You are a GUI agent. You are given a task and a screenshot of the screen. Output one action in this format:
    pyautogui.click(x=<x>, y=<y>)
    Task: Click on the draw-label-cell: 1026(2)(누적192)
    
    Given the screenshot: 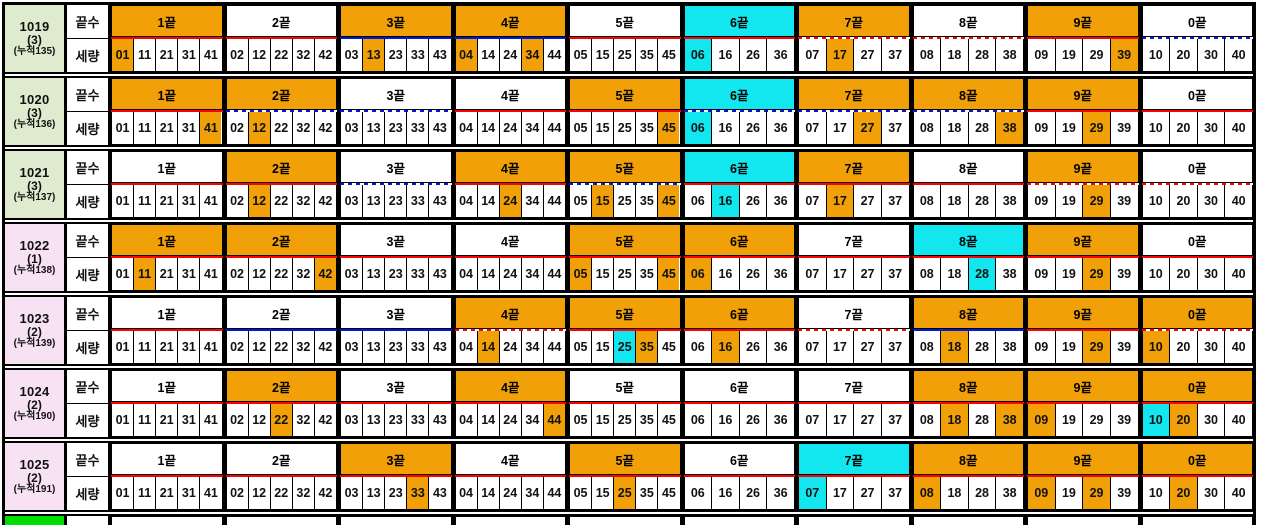 What is the action you would take?
    pyautogui.click(x=35, y=520)
    